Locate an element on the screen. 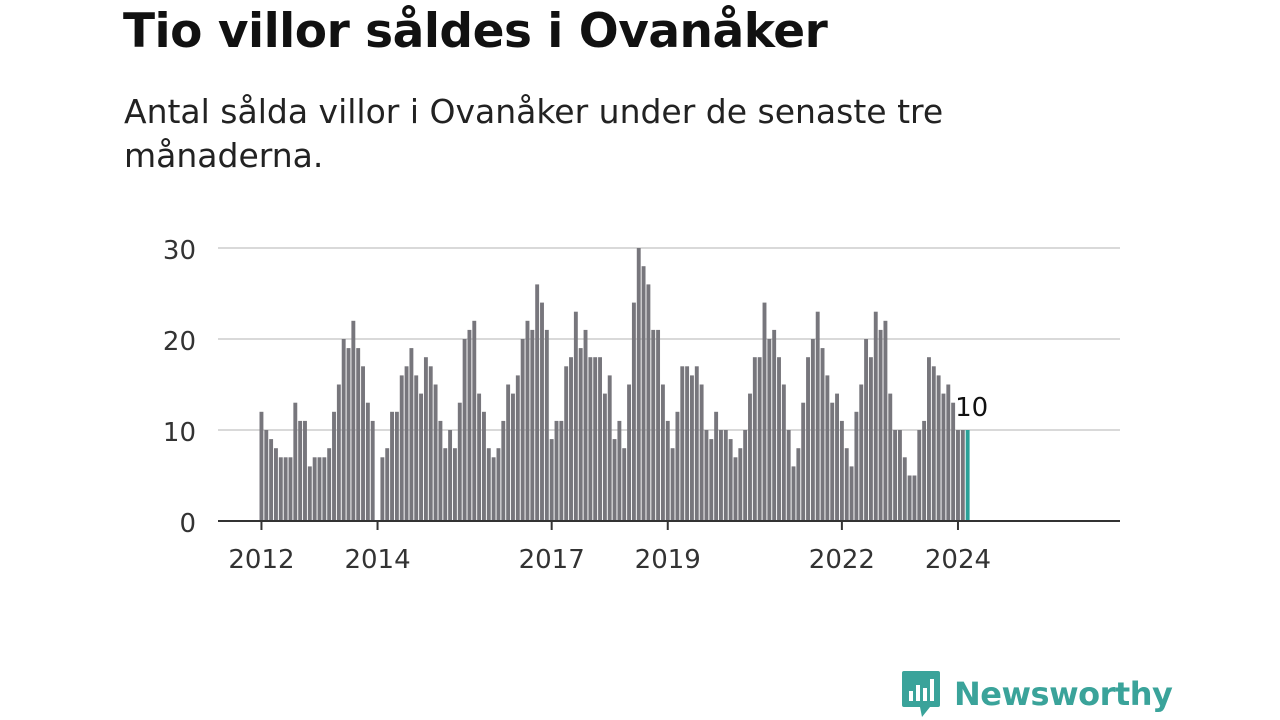 This screenshot has height=720, width=1280. x-axis-ticks: 2012 2014 2017 2019 2022 2024 is located at coordinates (609, 548).